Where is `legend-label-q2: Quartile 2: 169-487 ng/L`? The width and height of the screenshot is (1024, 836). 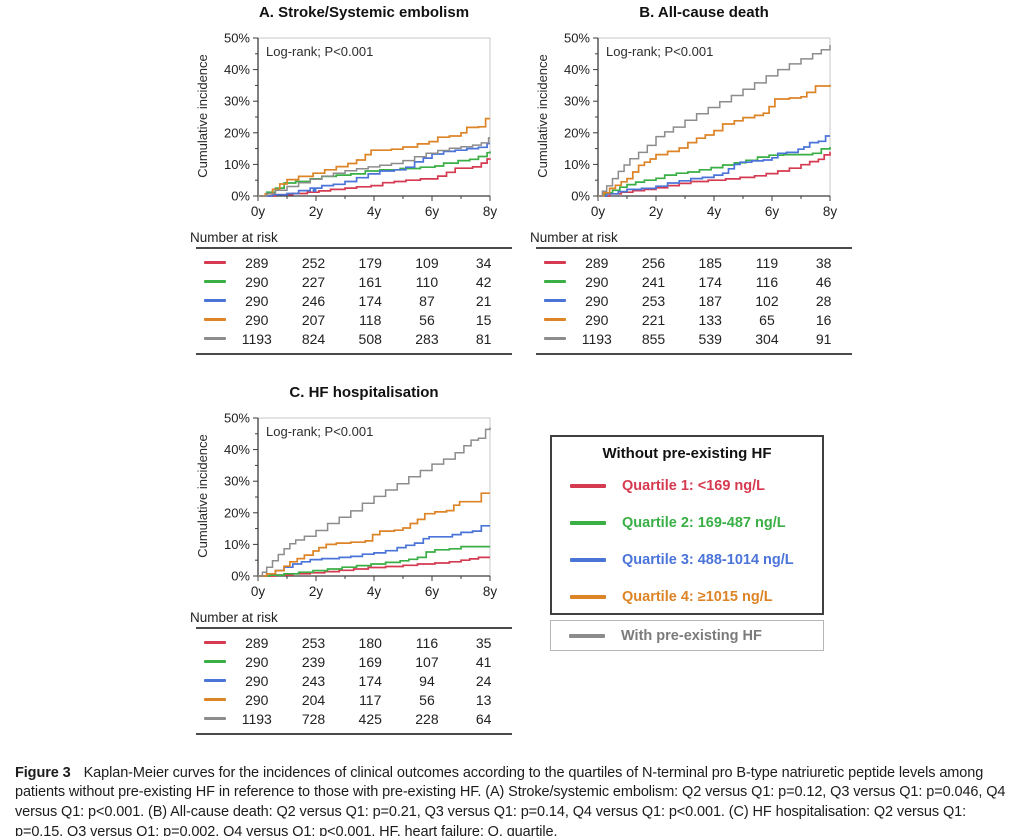 legend-label-q2: Quartile 2: 169-487 ng/L is located at coordinates (704, 522).